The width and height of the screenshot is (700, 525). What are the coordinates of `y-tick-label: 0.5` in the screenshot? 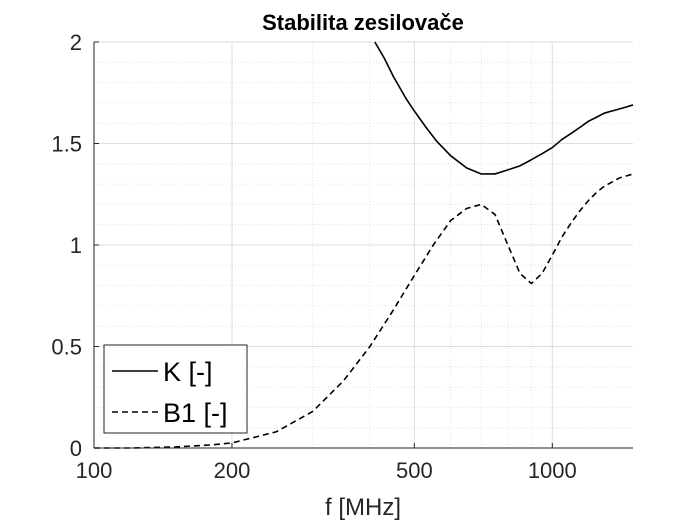 It's located at (66, 347).